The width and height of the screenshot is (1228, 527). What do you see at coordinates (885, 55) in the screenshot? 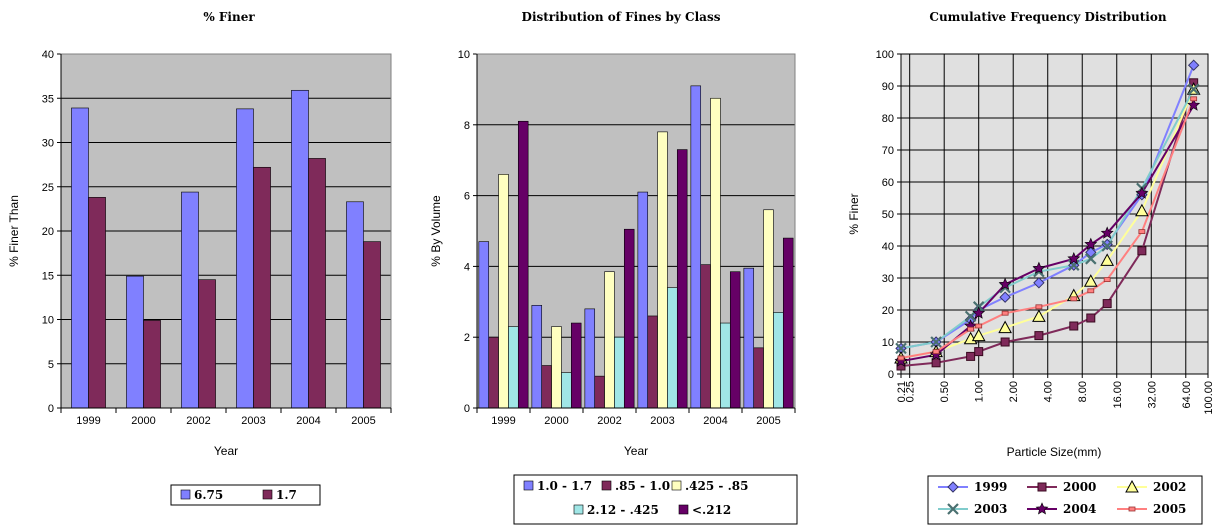
I see `y-tick-label: 100` at bounding box center [885, 55].